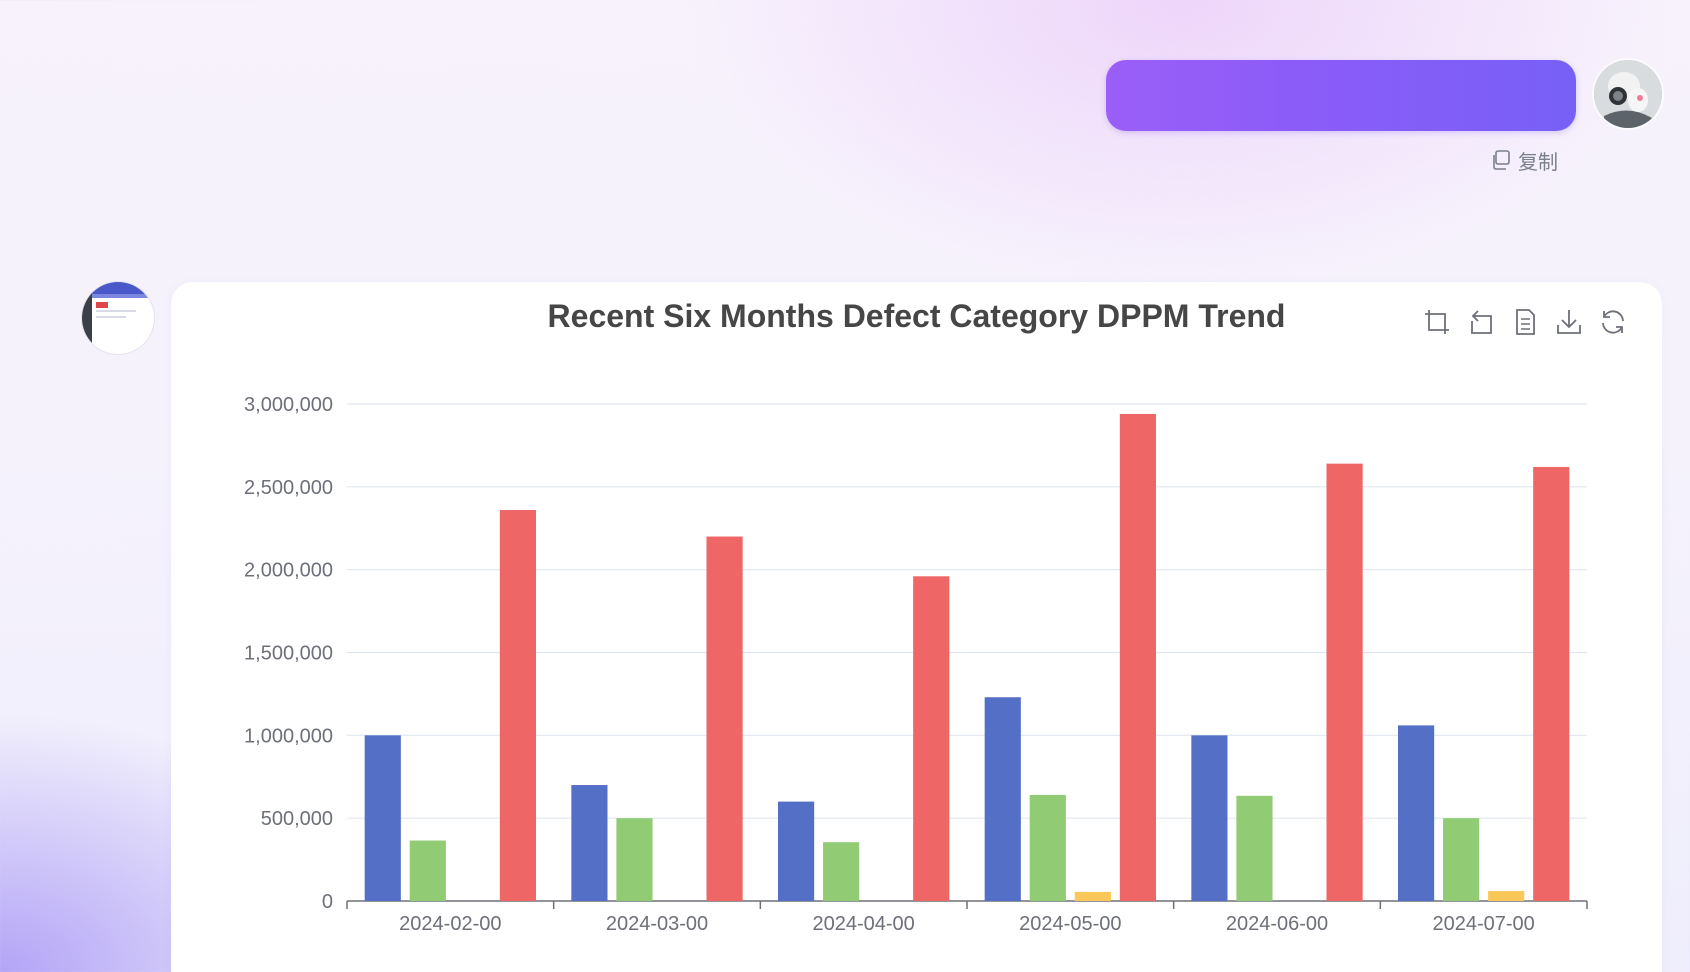  What do you see at coordinates (288, 654) in the screenshot?
I see `y-tick-label: 1,500,000` at bounding box center [288, 654].